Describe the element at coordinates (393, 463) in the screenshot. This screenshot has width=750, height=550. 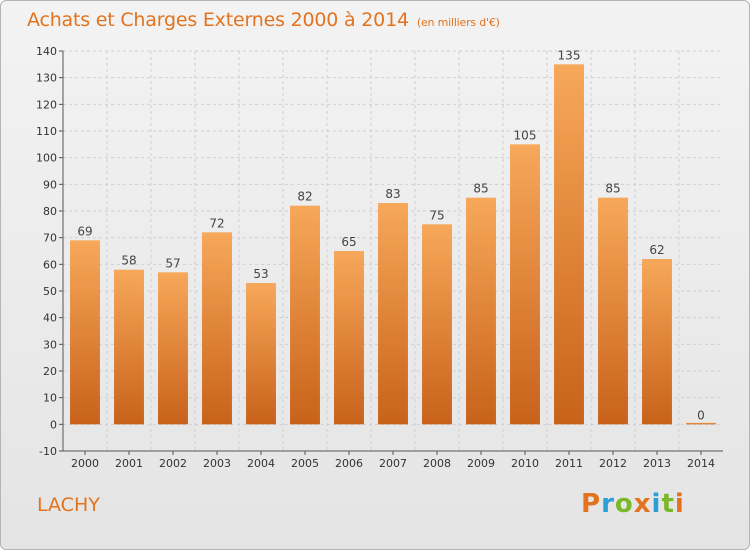
I see `x-tick-label: 2007` at that location.